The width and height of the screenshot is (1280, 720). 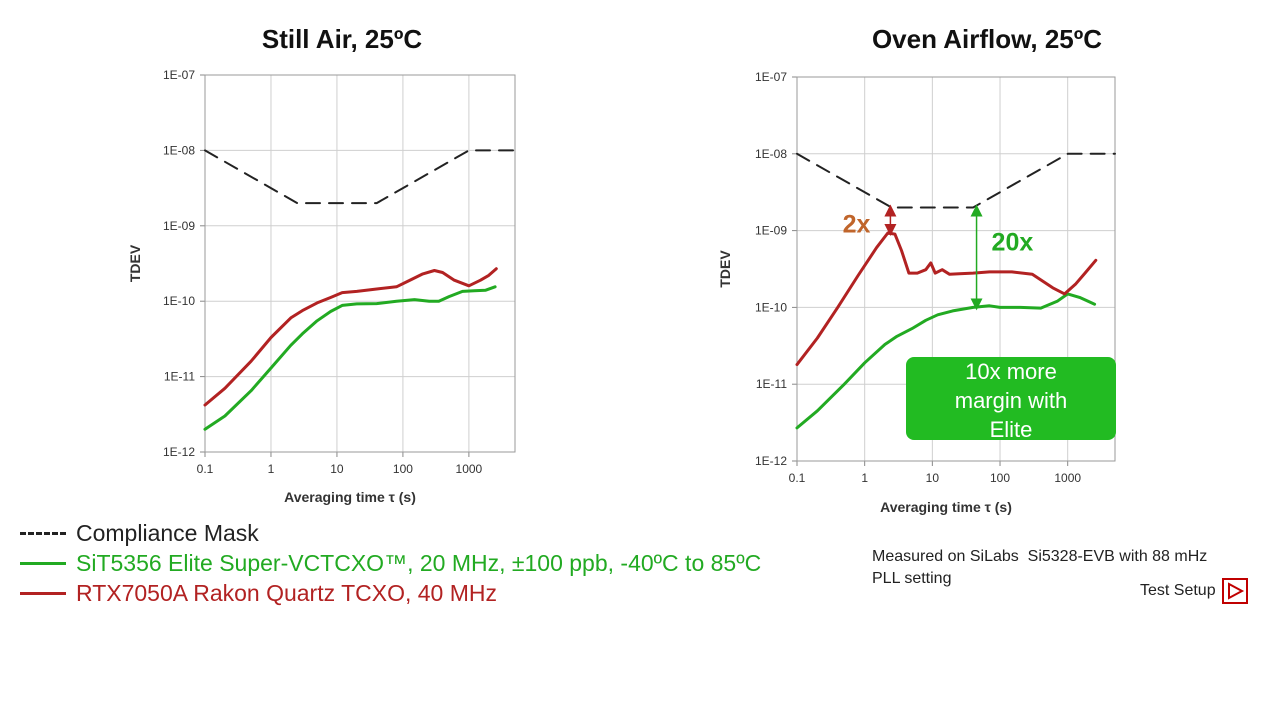 What do you see at coordinates (360, 177) in the screenshot?
I see `series-compliance-mask` at bounding box center [360, 177].